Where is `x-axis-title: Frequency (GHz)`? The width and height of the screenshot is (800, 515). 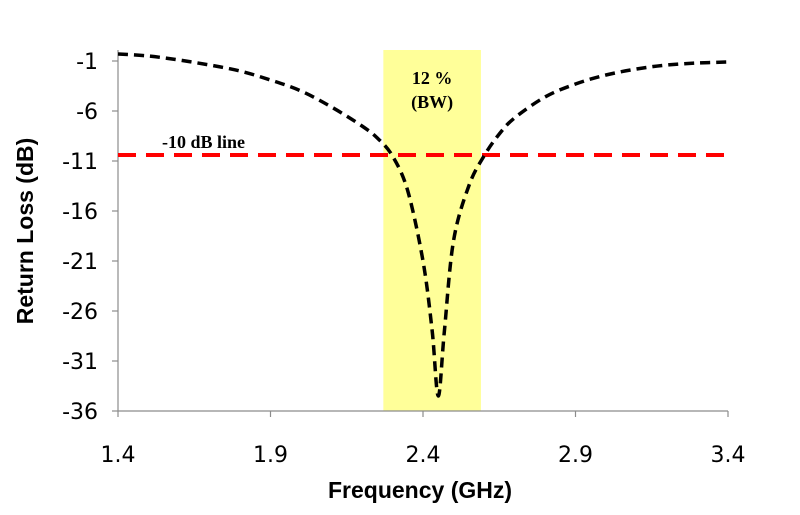 x-axis-title: Frequency (GHz) is located at coordinates (420, 490).